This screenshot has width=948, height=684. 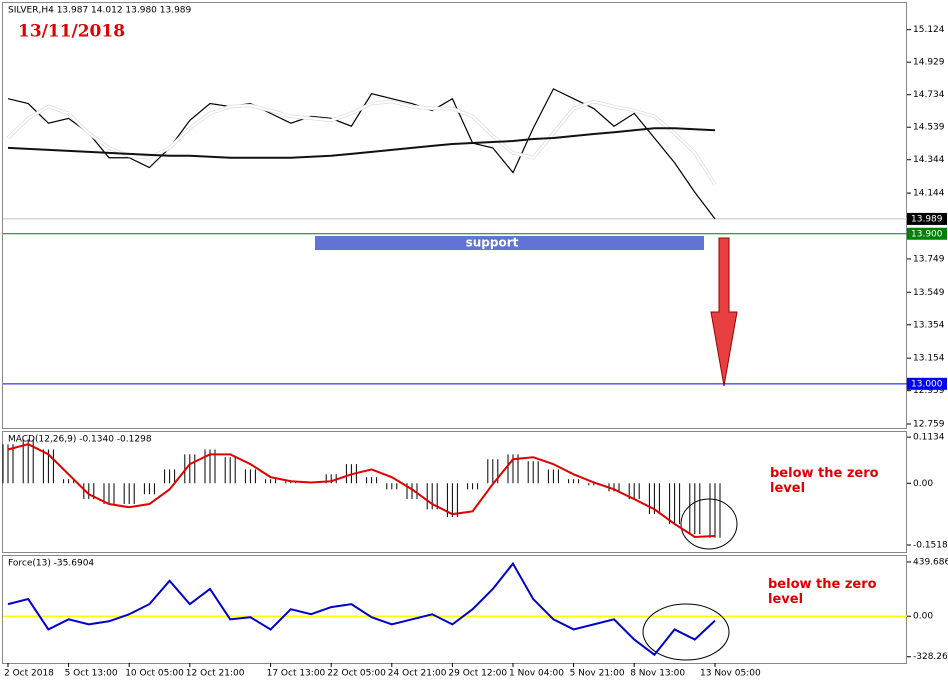 What do you see at coordinates (929, 391) in the screenshot?
I see `y-tick-label: 12.959` at bounding box center [929, 391].